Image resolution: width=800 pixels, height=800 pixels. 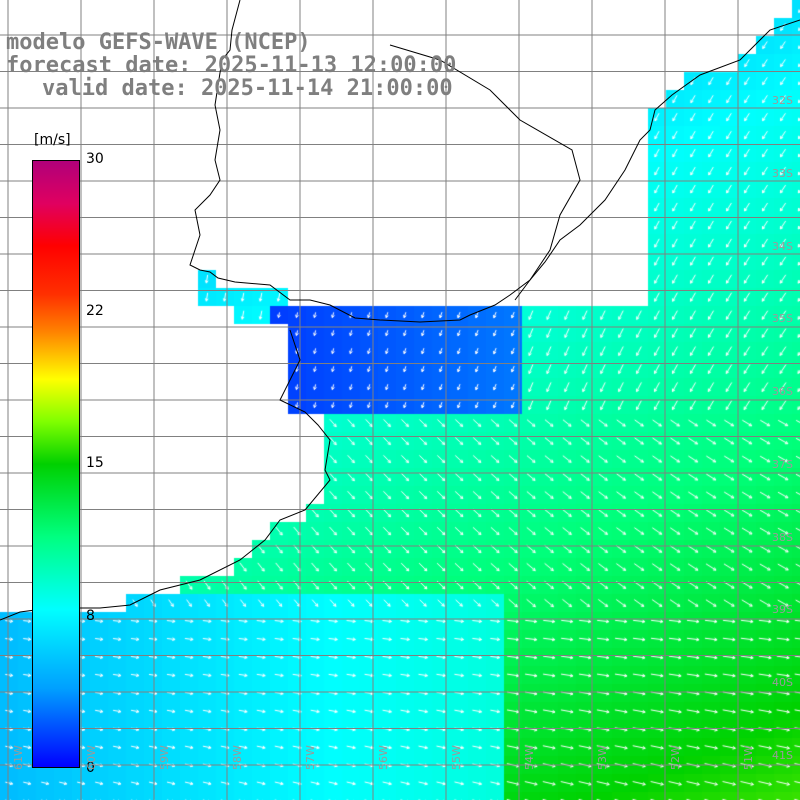 I want to click on lat-label: 40S, so click(x=782, y=682).